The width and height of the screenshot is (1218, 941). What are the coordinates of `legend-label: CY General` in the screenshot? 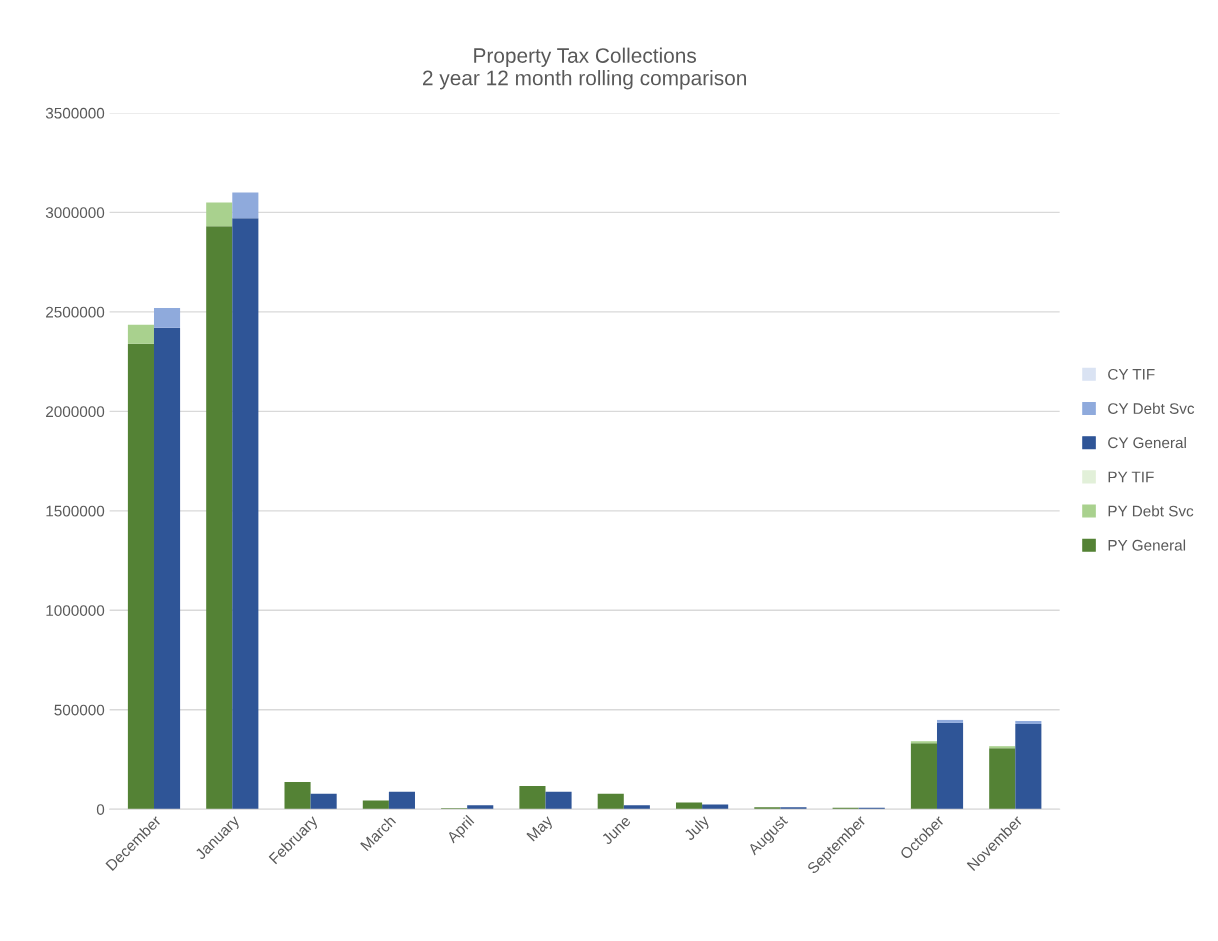 It's located at (1147, 442).